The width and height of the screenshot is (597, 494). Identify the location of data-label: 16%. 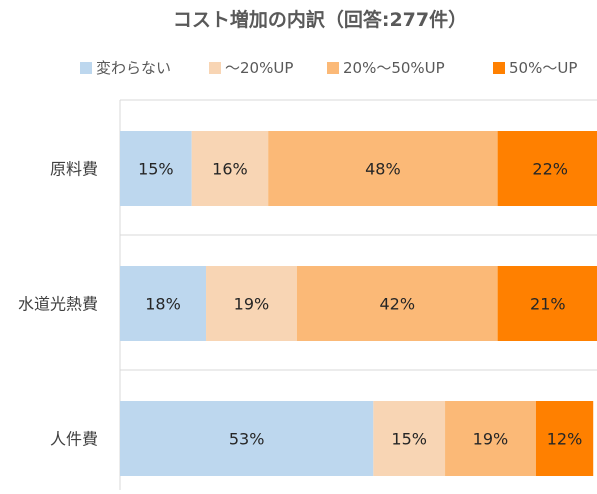
(230, 169).